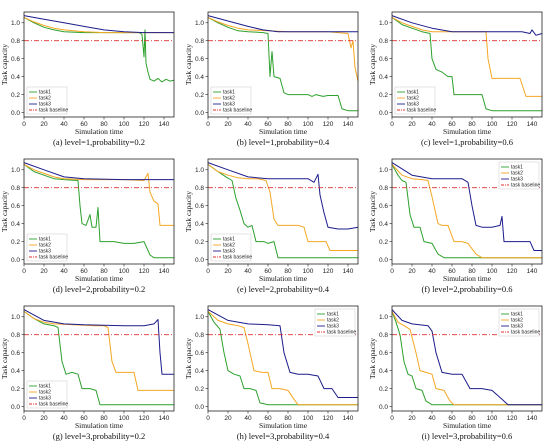 The height and width of the screenshot is (446, 550). What do you see at coordinates (432, 124) in the screenshot?
I see `x-tick-label: 40` at bounding box center [432, 124].